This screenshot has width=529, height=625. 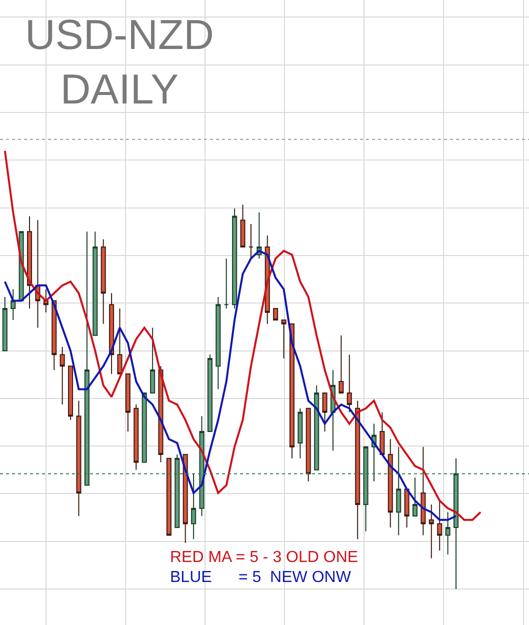 I want to click on chart-title: USD-NZD DAILY, so click(x=119, y=62).